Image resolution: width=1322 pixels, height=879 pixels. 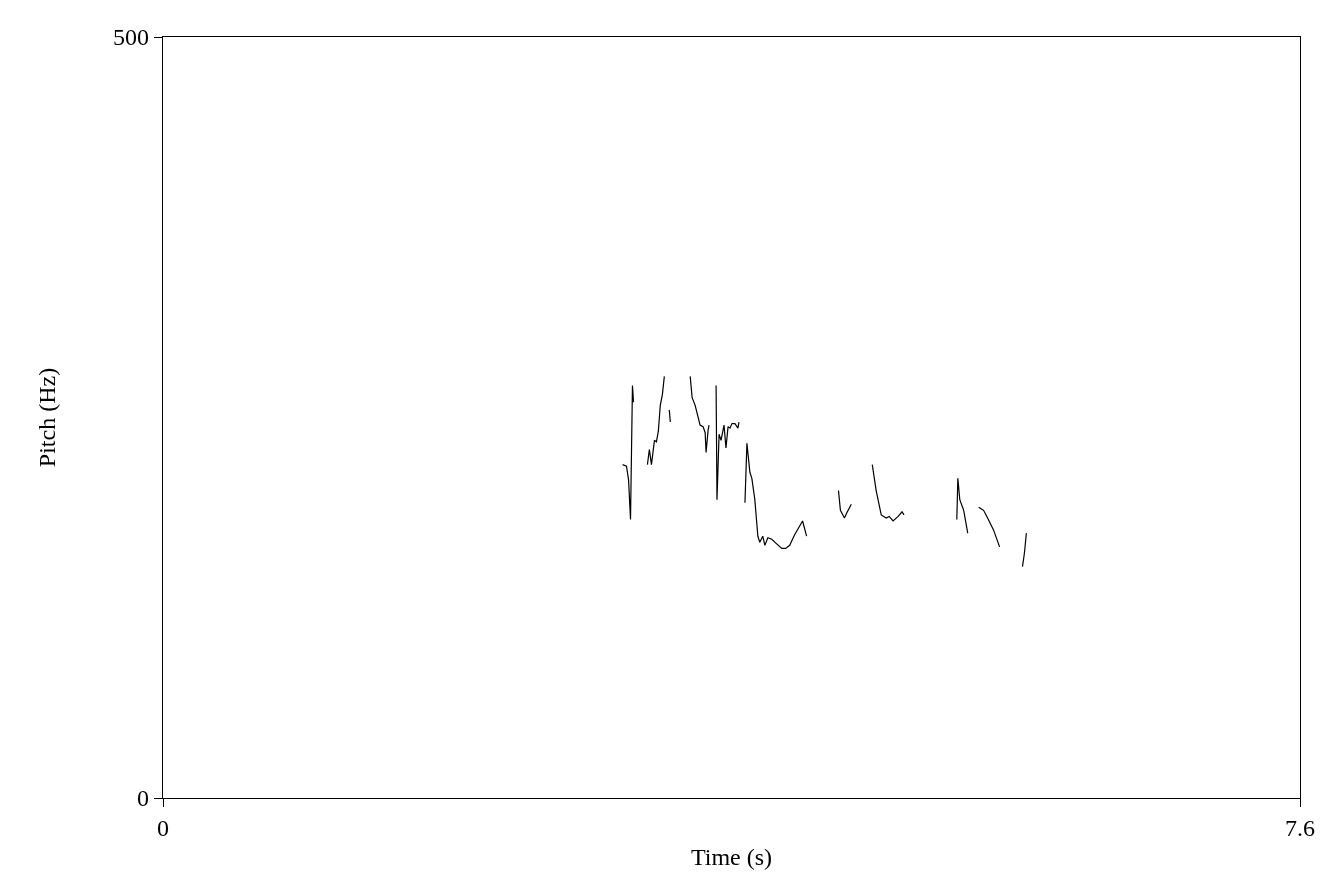 I want to click on y-axis-title: Pitch (Hz), so click(x=47, y=417).